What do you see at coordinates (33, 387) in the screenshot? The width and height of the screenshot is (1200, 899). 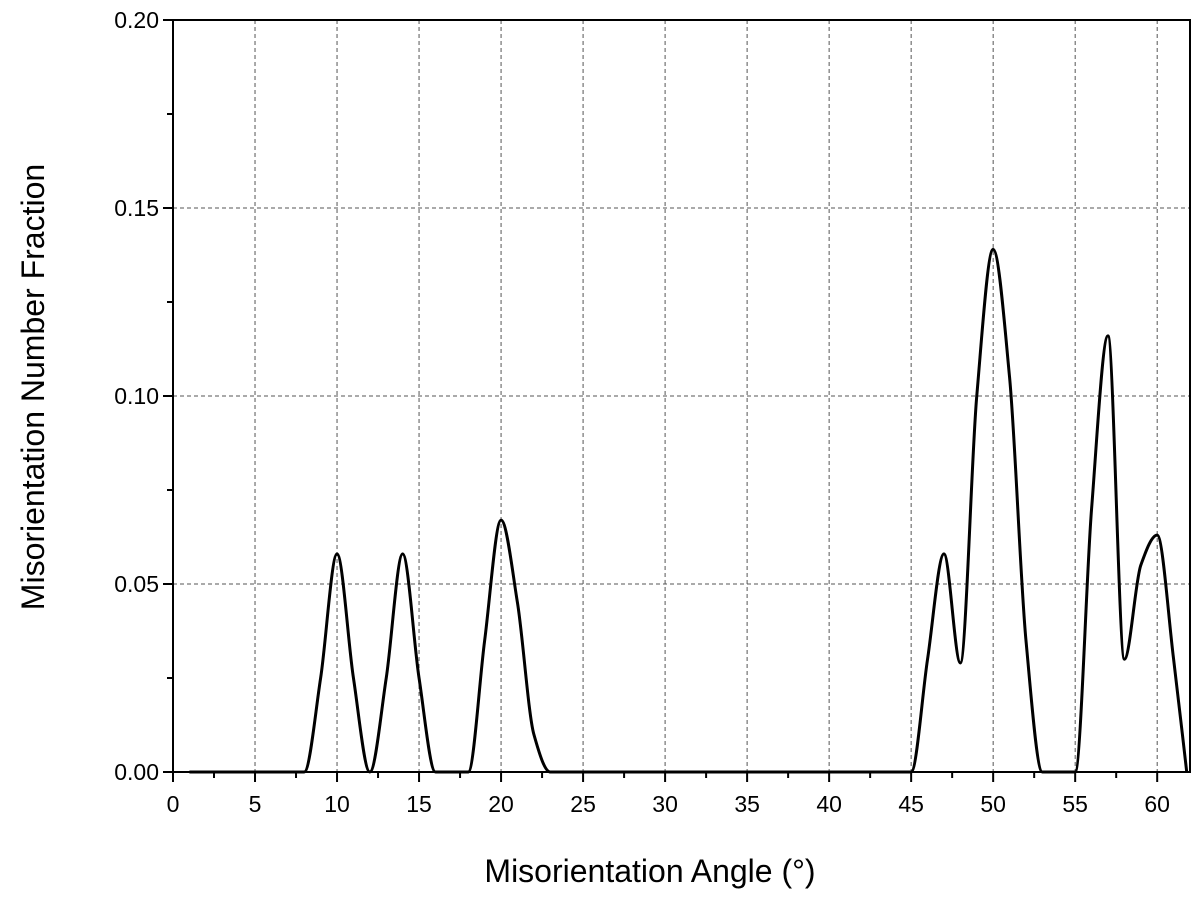 I see `y-axis-title: Misorientation Number Fraction` at bounding box center [33, 387].